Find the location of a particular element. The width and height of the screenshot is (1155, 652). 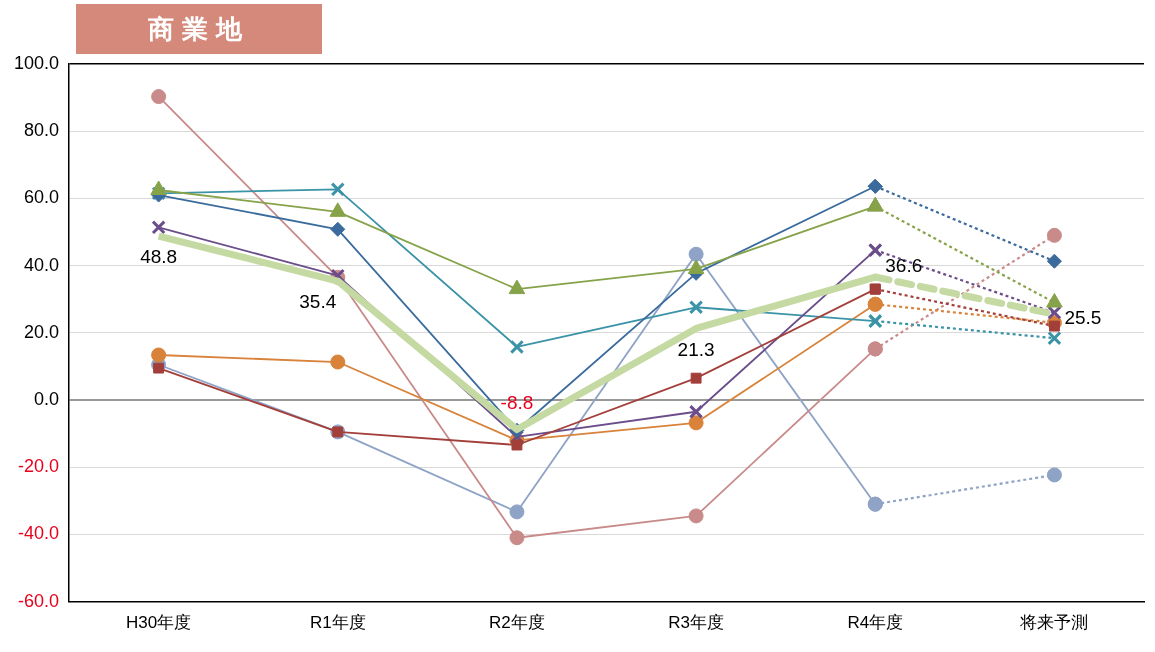

y-tick-label: -20.0 is located at coordinates (39, 466).